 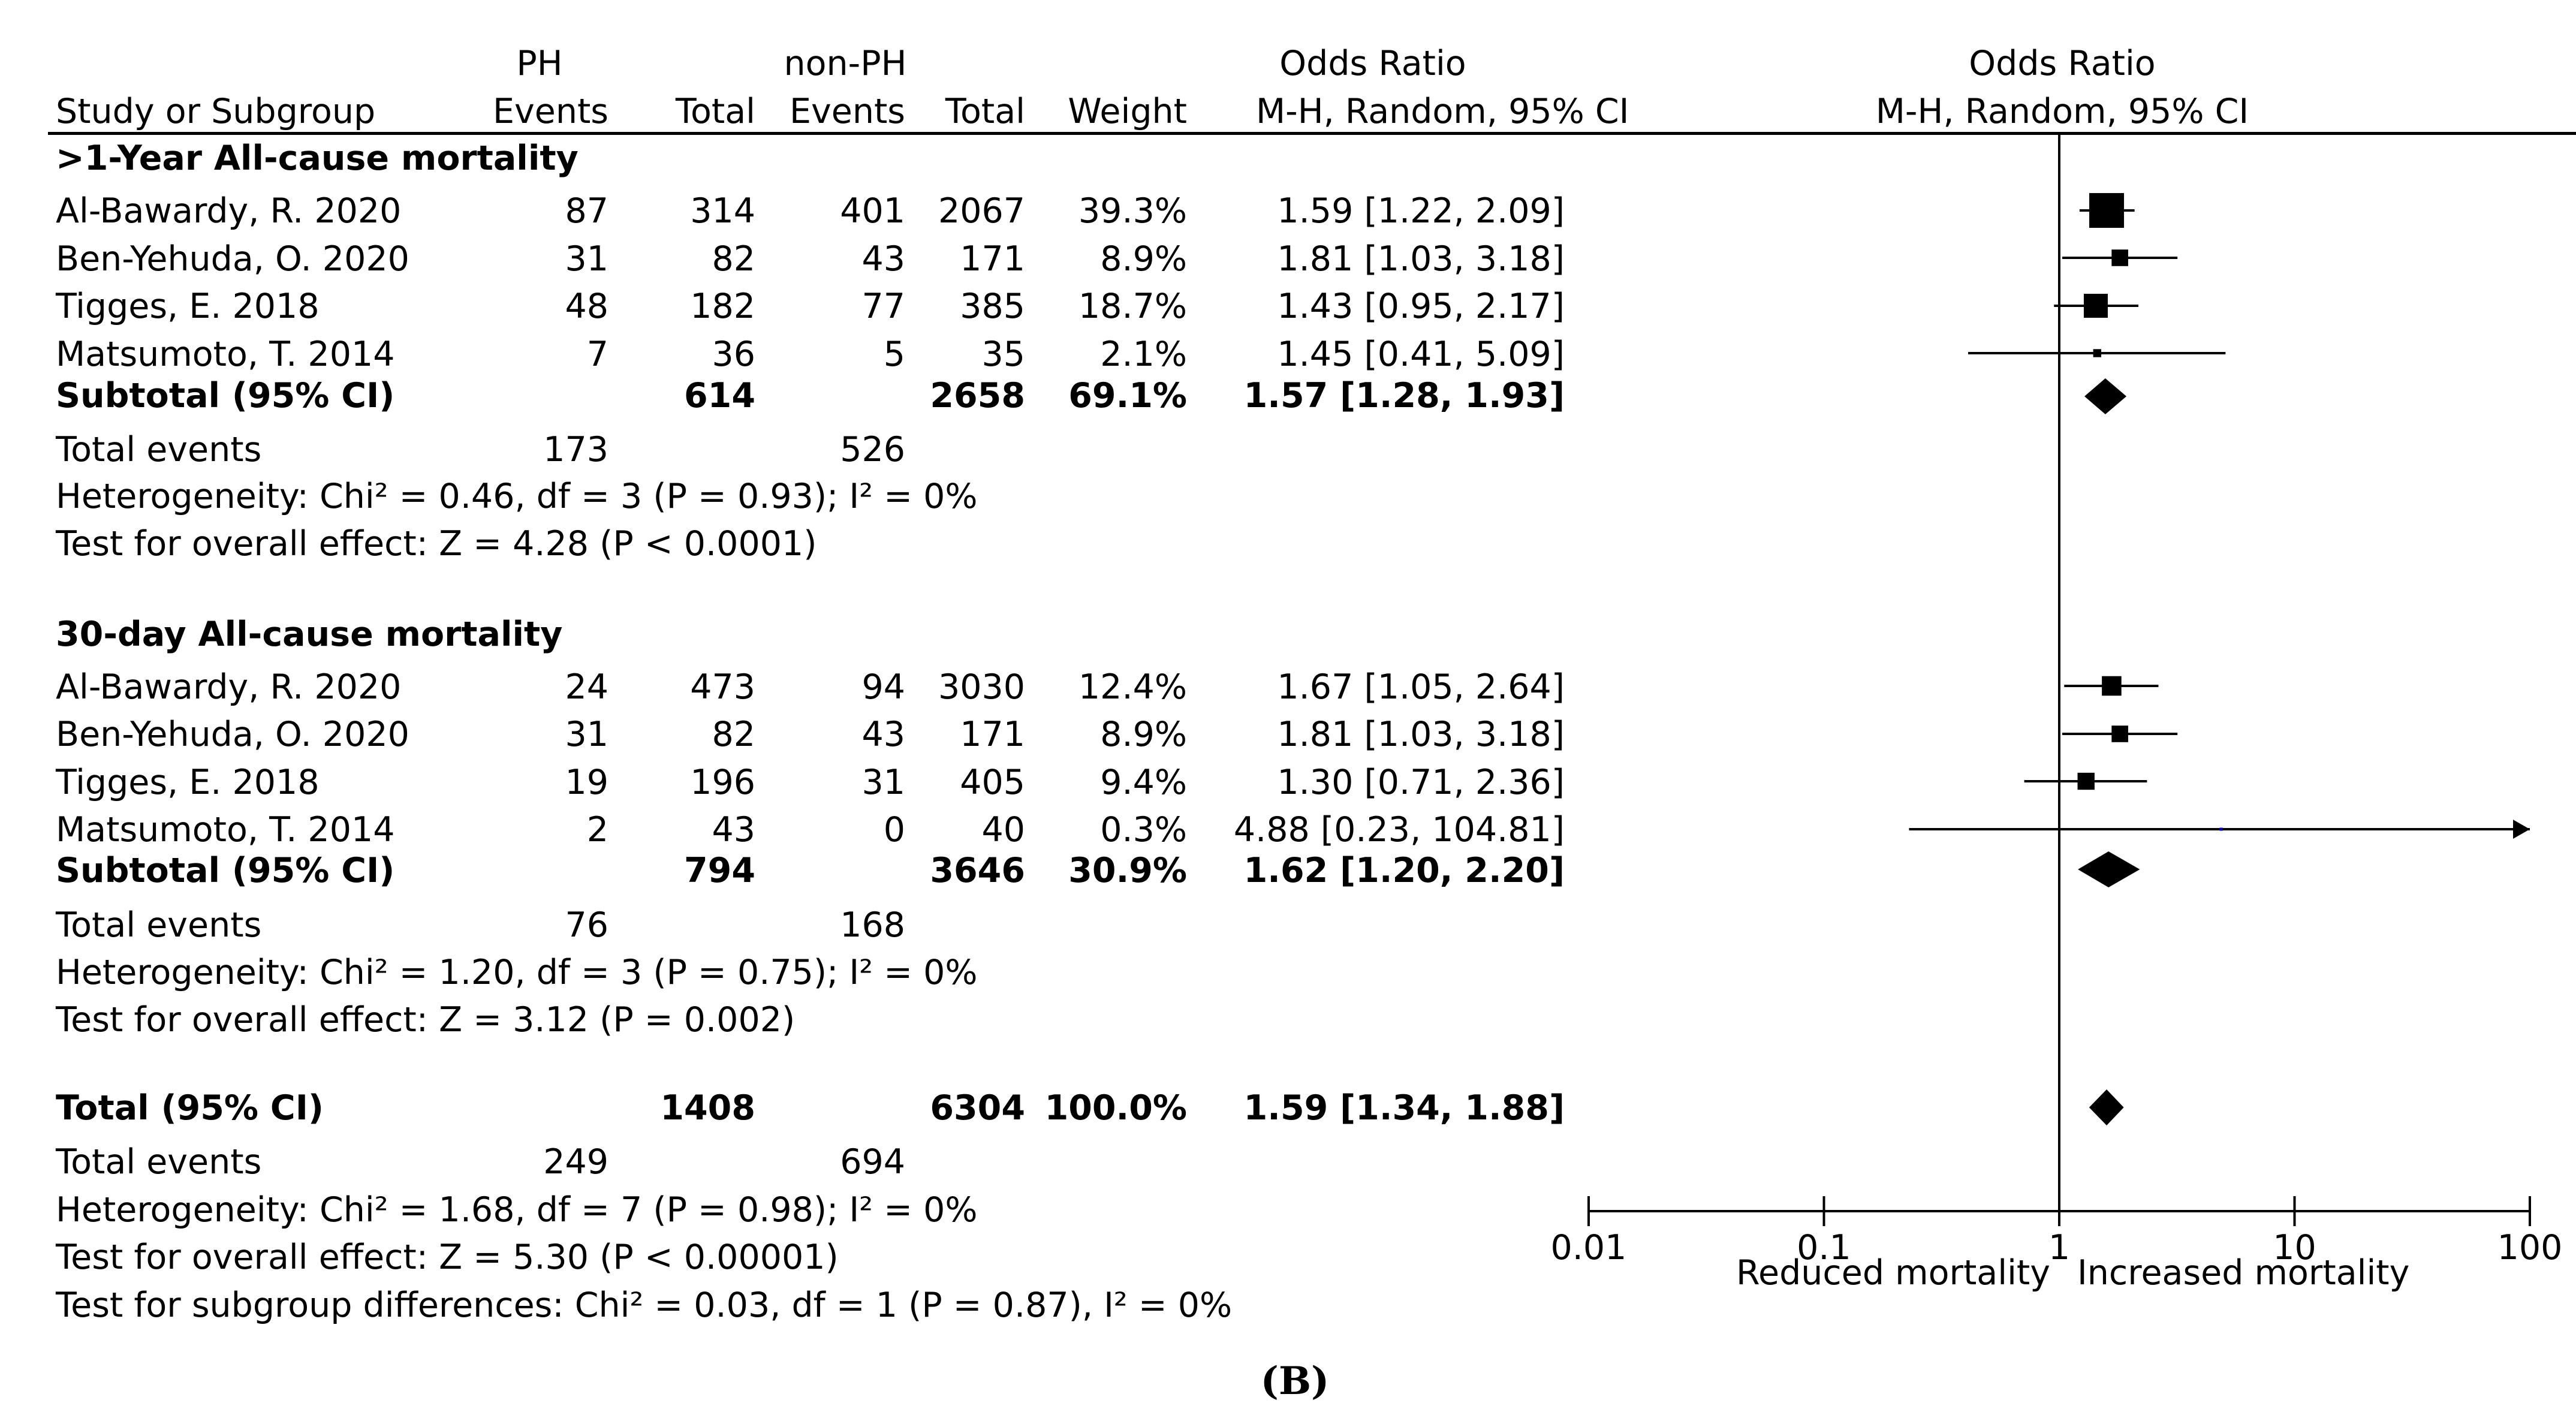 What do you see at coordinates (720, 871) in the screenshot?
I see `subtotal-ph-total: 794` at bounding box center [720, 871].